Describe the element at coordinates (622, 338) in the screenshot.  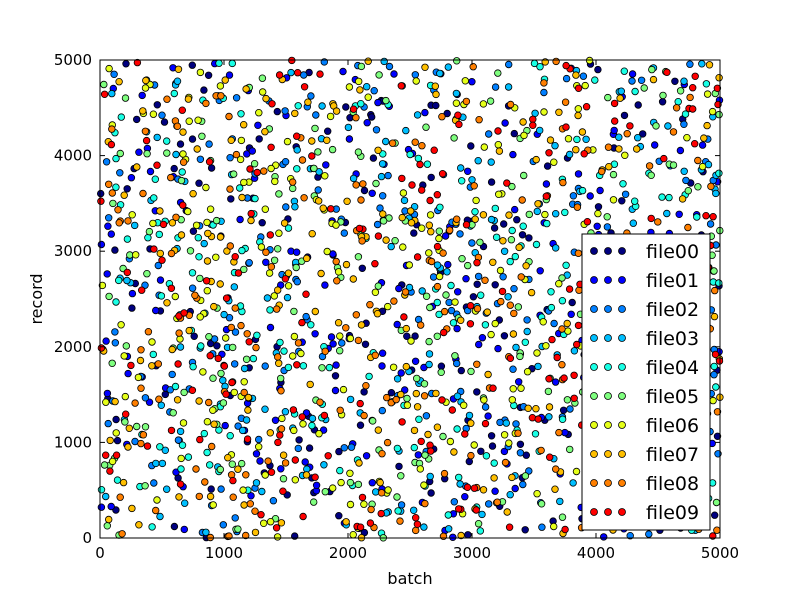
I see `legend-marker` at that location.